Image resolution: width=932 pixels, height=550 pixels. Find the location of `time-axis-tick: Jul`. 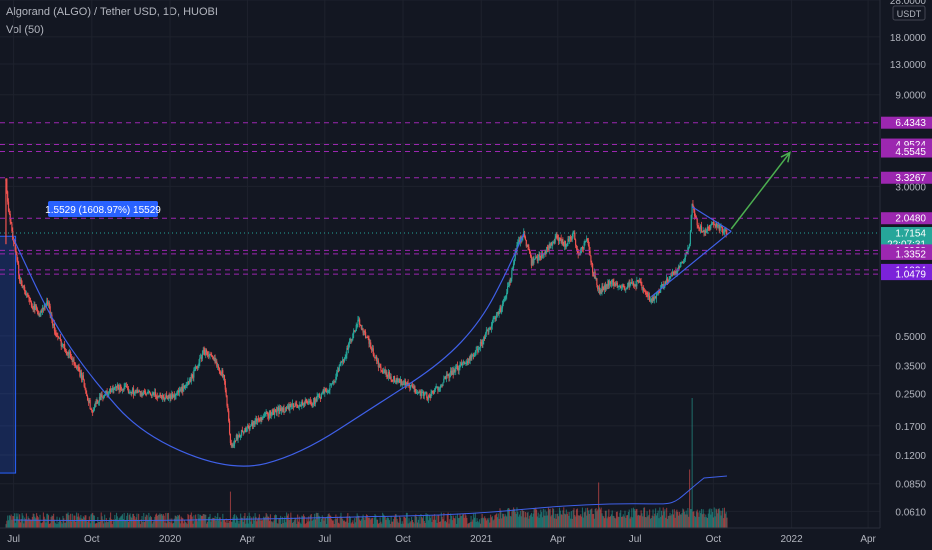

time-axis-tick: Jul is located at coordinates (13, 539).